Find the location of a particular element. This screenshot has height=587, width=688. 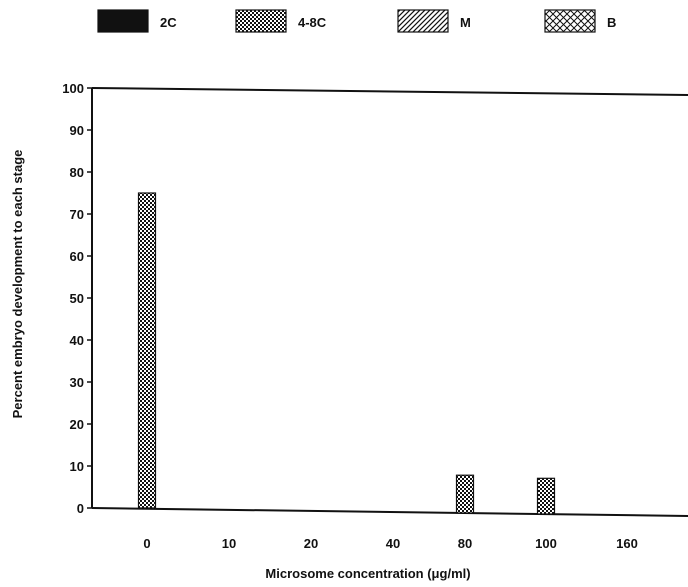

x-axis-line is located at coordinates (389, 512).